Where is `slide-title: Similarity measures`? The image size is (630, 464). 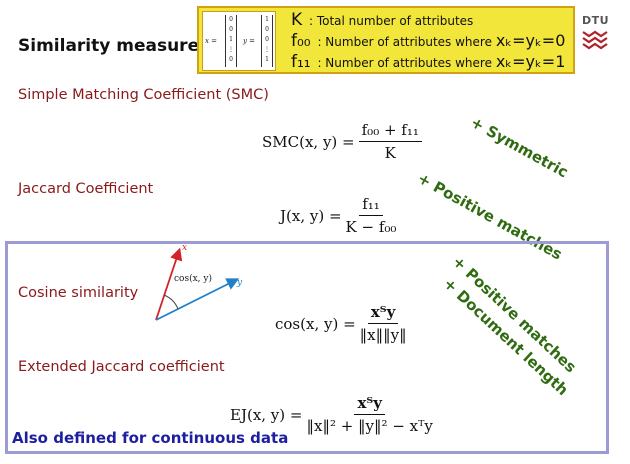
slide-title: Similarity measures is located at coordinates (114, 46).